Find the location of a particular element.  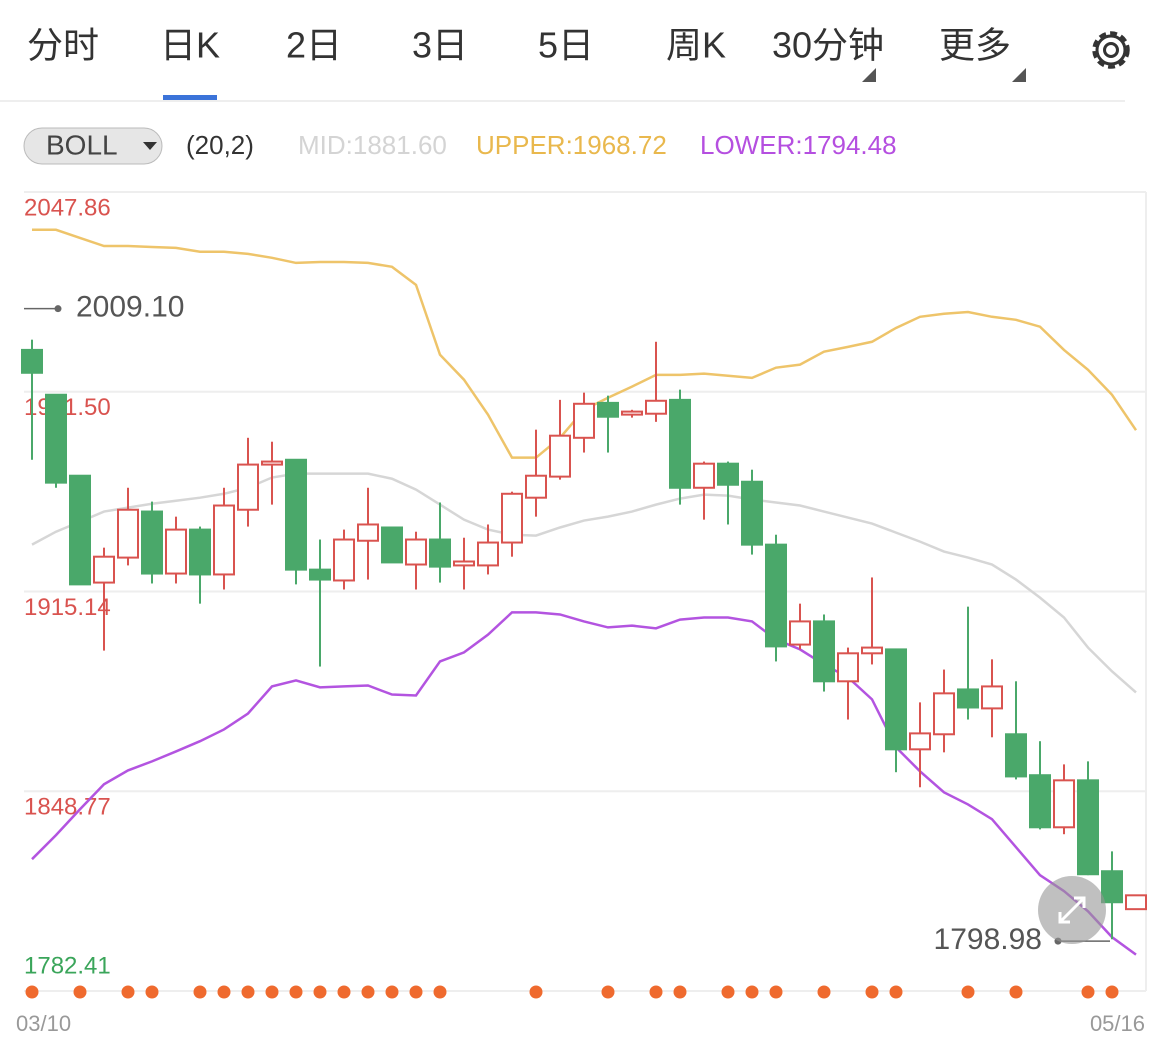

zoom-button is located at coordinates (1072, 910).